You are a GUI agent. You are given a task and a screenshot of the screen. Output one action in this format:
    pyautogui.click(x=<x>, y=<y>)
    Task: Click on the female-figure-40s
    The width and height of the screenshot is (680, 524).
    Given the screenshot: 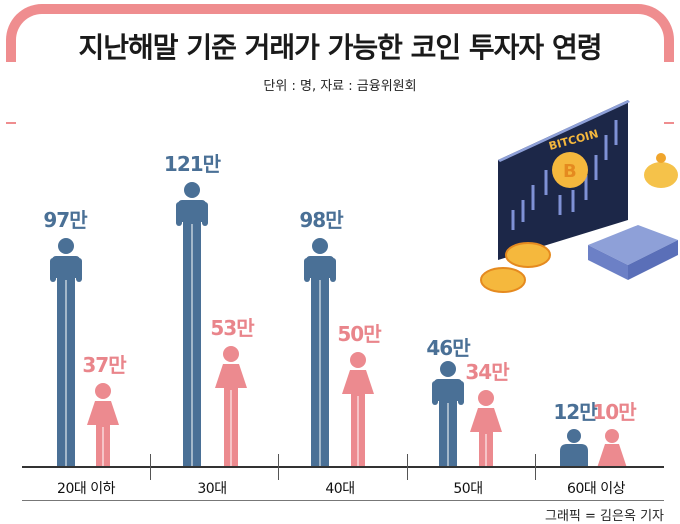 What is the action you would take?
    pyautogui.click(x=358, y=410)
    